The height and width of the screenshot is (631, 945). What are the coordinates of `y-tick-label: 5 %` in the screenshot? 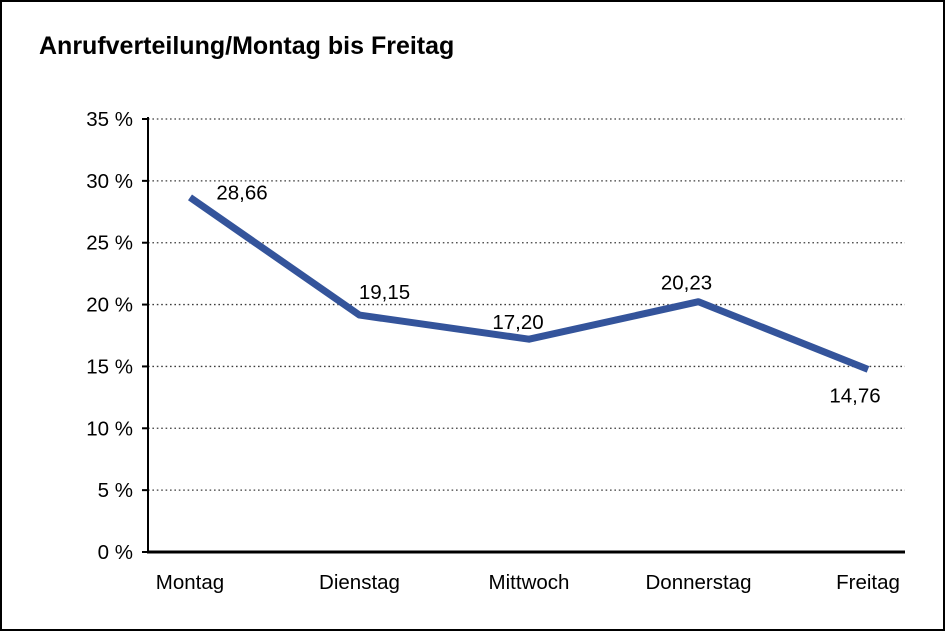 It's located at (115, 490).